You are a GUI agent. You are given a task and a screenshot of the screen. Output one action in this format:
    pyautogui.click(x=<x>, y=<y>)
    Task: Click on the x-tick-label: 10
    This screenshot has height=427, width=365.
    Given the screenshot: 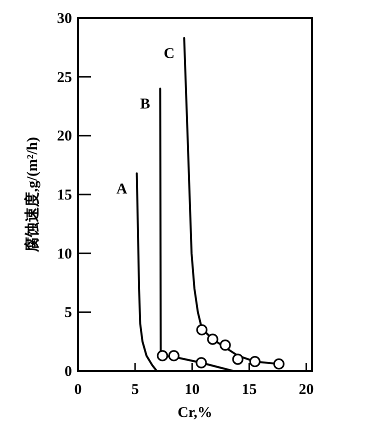 What is the action you would take?
    pyautogui.click(x=192, y=390)
    